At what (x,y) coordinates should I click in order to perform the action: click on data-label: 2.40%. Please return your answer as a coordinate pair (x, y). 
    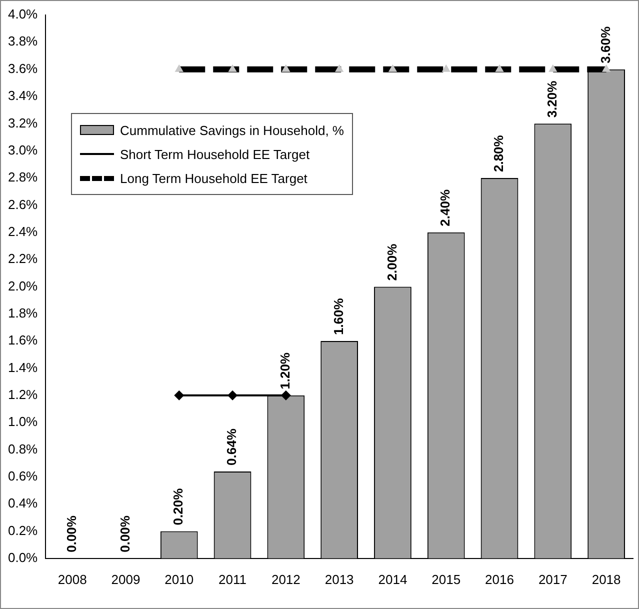
    Looking at the image, I should click on (445, 207).